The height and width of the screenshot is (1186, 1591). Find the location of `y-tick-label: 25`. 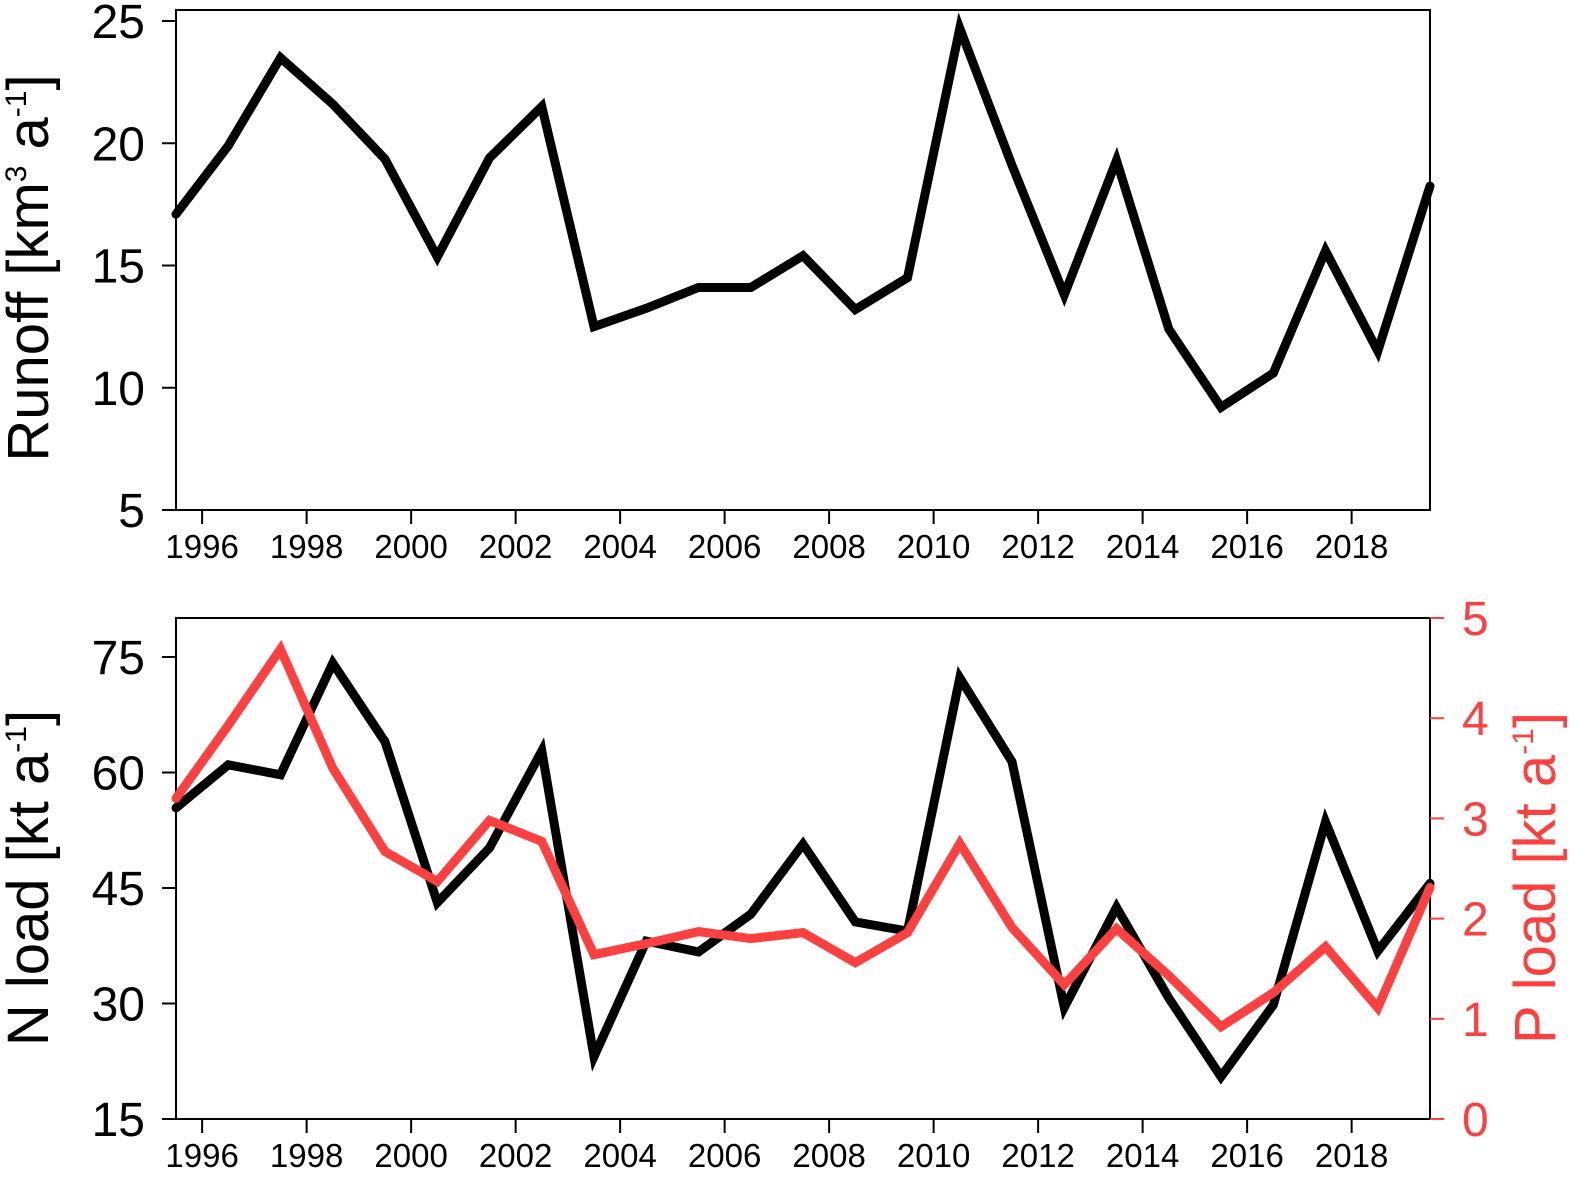

y-tick-label: 25 is located at coordinates (118, 24).